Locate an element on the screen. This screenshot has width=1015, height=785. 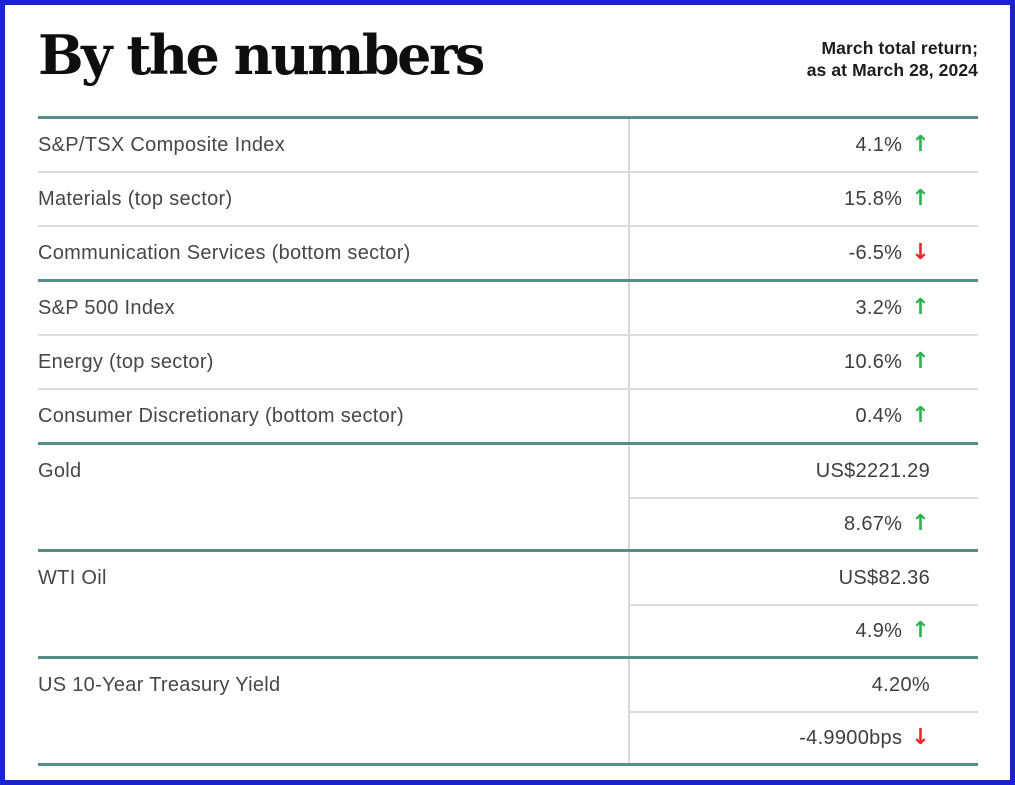
row-value-cell: 10.6% ↑ is located at coordinates (803, 362).